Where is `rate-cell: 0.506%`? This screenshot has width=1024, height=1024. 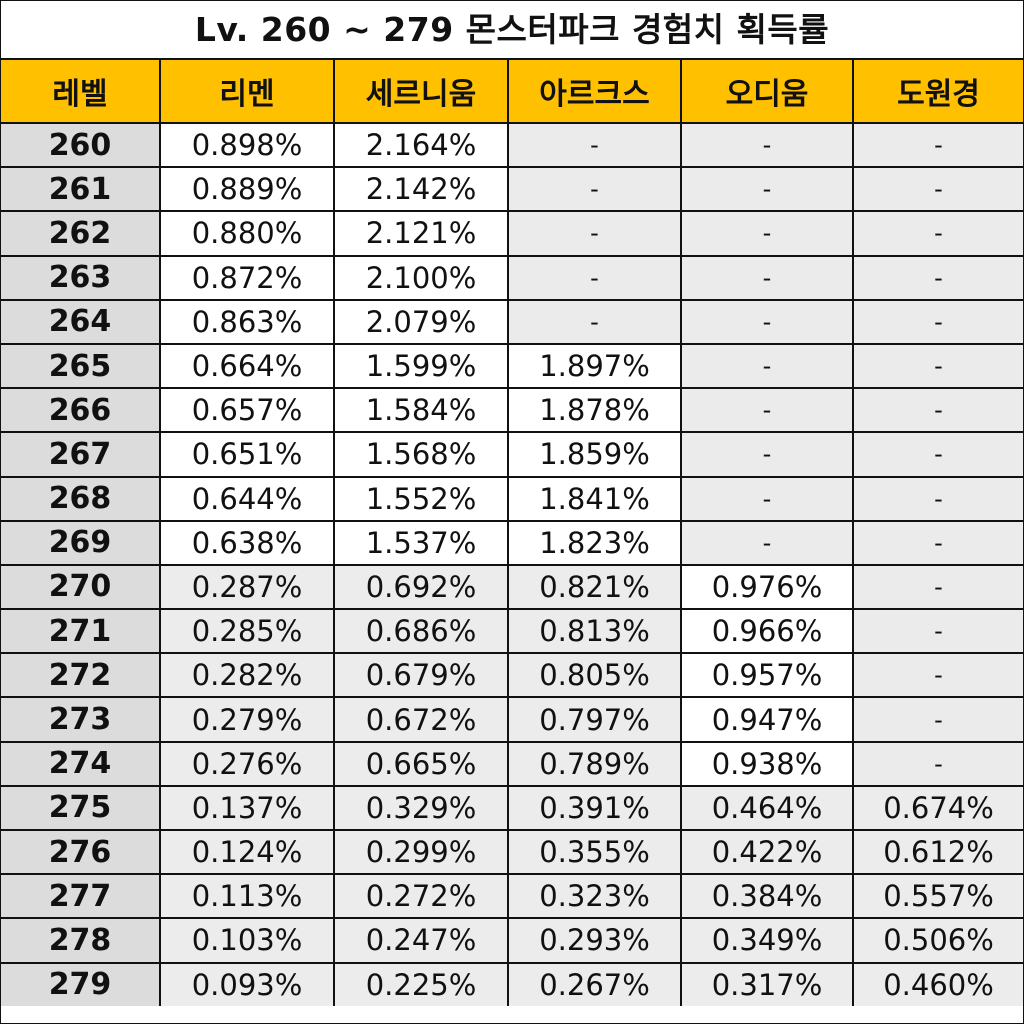
rate-cell: 0.506% is located at coordinates (937, 940).